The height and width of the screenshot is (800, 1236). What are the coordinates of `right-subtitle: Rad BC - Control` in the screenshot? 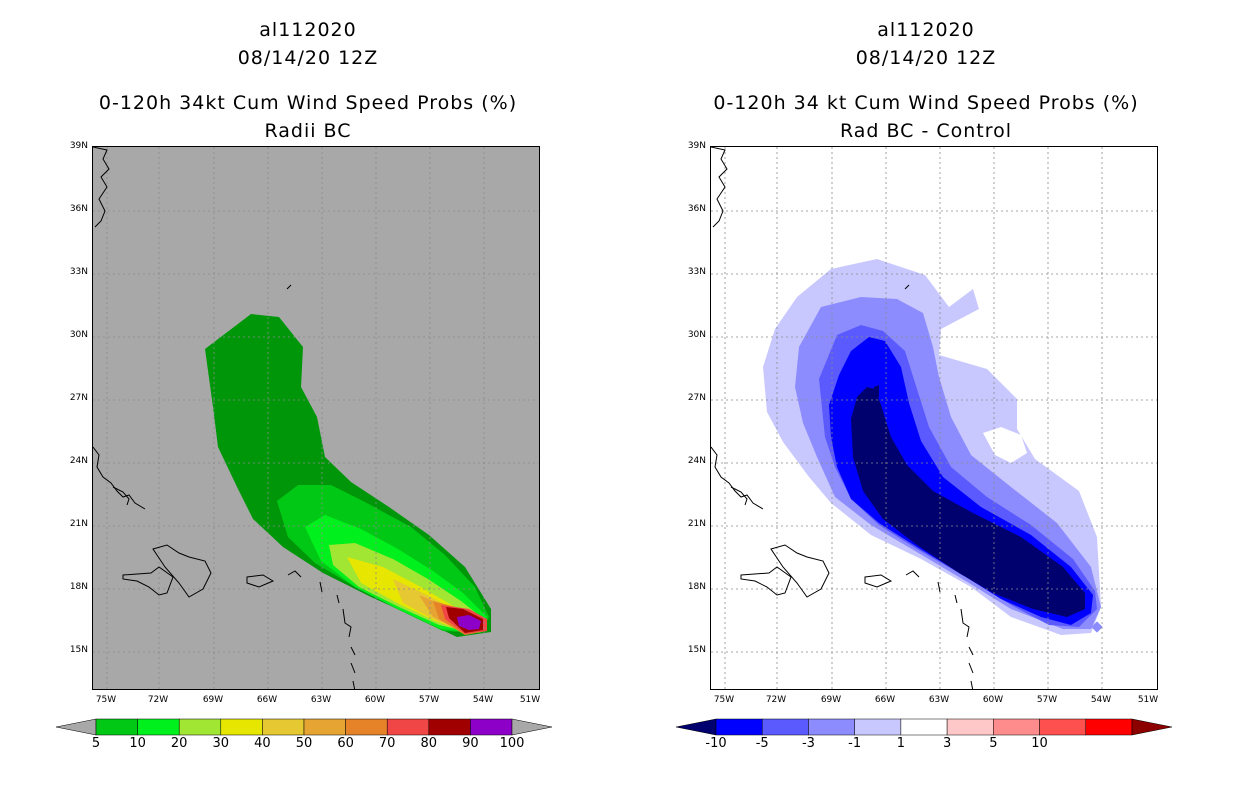 It's located at (926, 131).